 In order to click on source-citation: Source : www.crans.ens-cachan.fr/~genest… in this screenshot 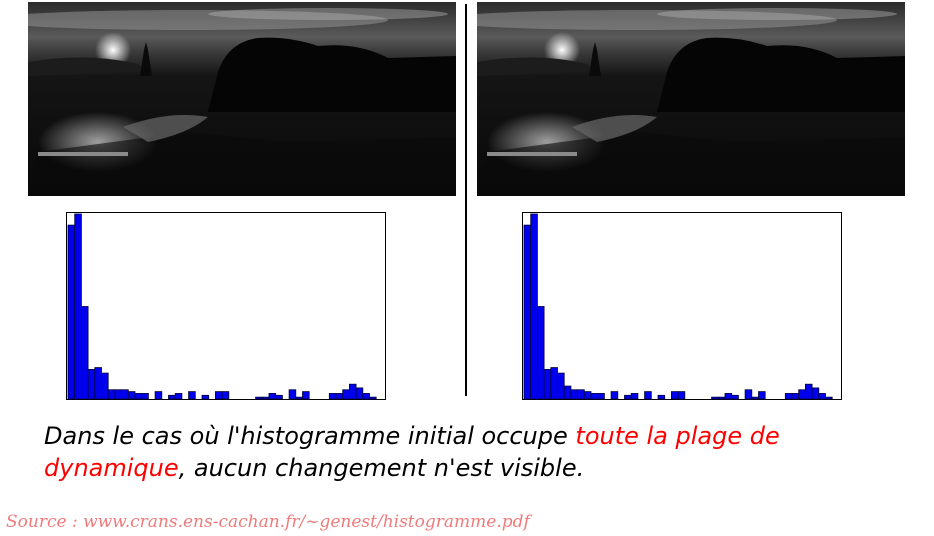, I will do `click(268, 522)`.